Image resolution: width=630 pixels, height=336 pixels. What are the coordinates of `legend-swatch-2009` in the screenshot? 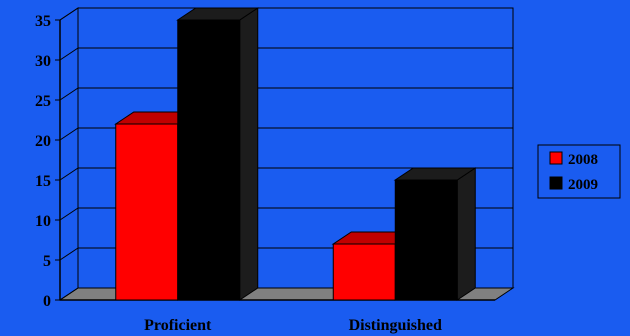 It's located at (556, 183).